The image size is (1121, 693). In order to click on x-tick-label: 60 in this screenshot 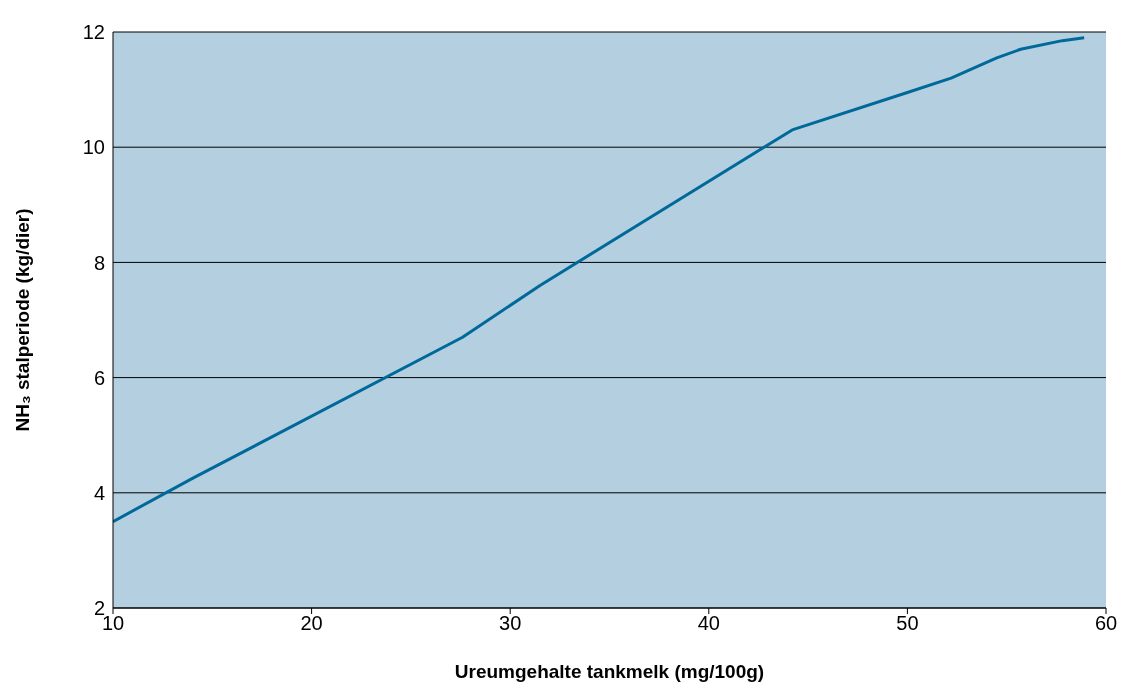, I will do `click(1106, 623)`.